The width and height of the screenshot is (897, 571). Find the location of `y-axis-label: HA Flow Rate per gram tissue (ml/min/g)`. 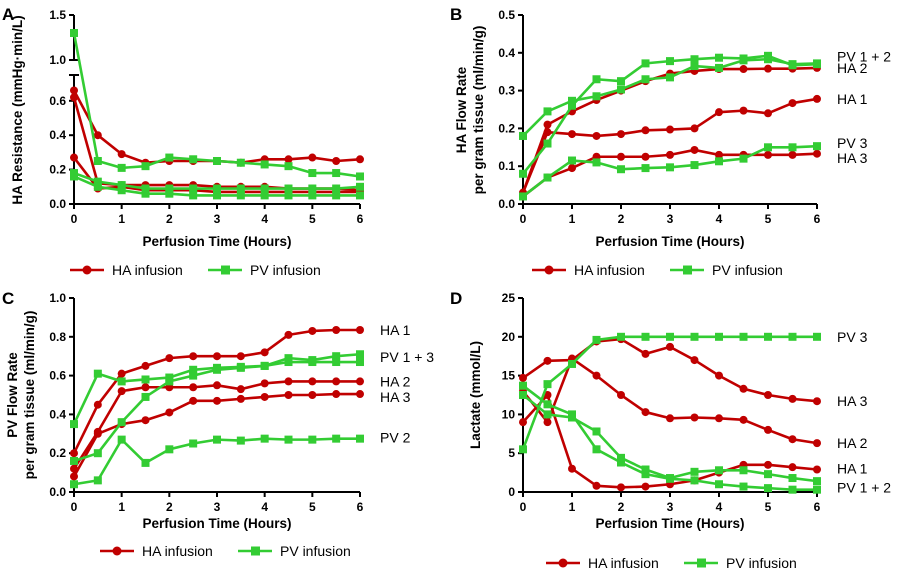

y-axis-label: HA Flow Rate per gram tissue (ml/min/g) is located at coordinates (470, 110).